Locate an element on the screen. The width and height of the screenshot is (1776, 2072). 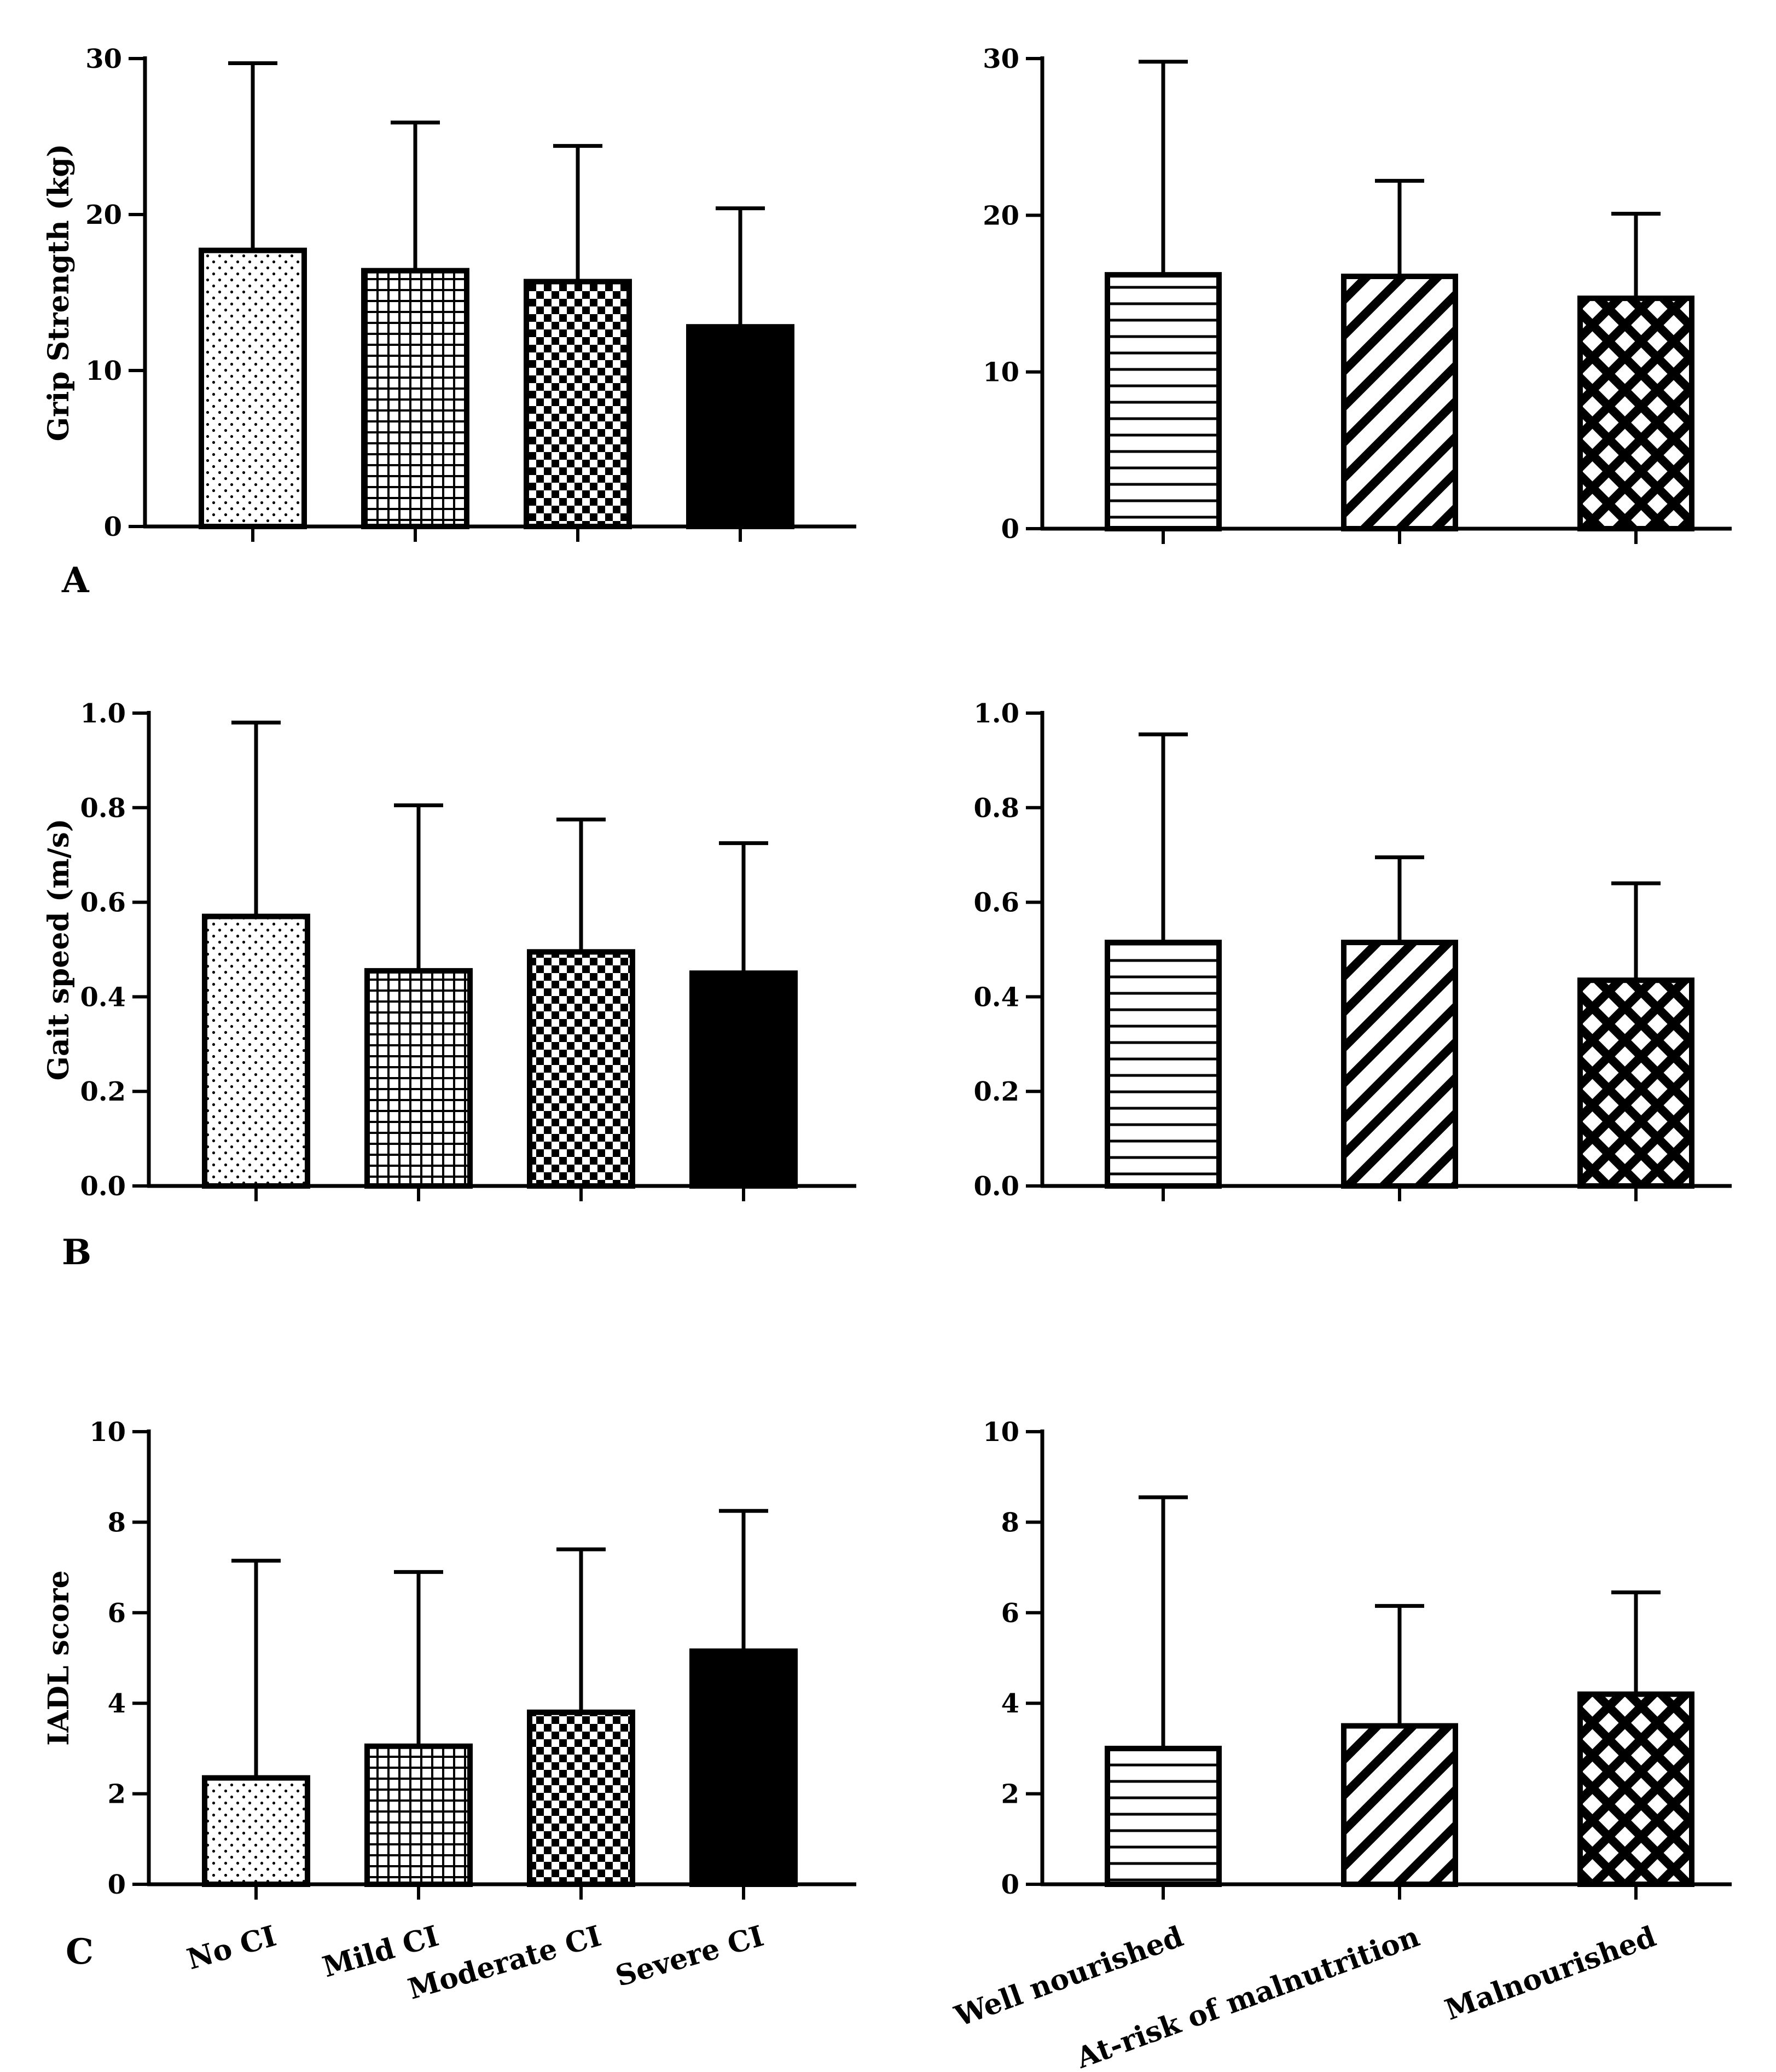
y-axis-title: Grip Strength (kg) is located at coordinates (59, 293).